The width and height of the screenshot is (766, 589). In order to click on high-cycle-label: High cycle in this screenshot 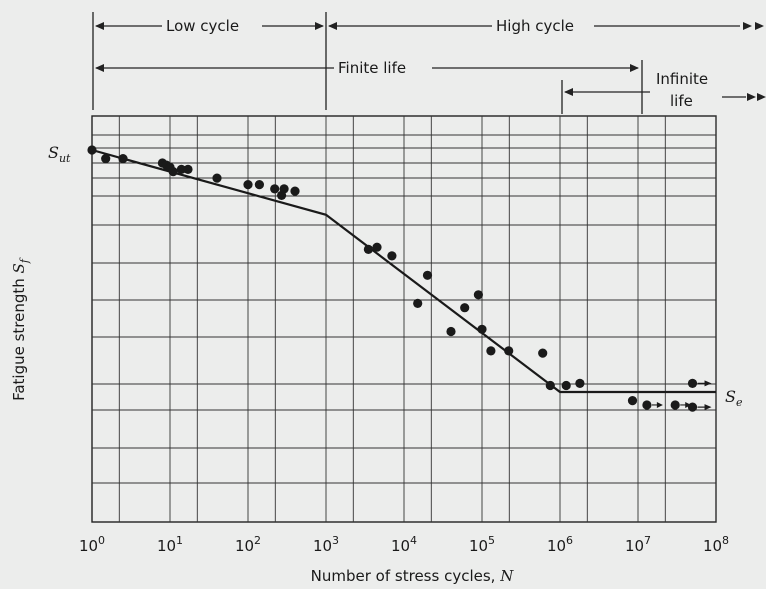, I will do `click(535, 26)`.